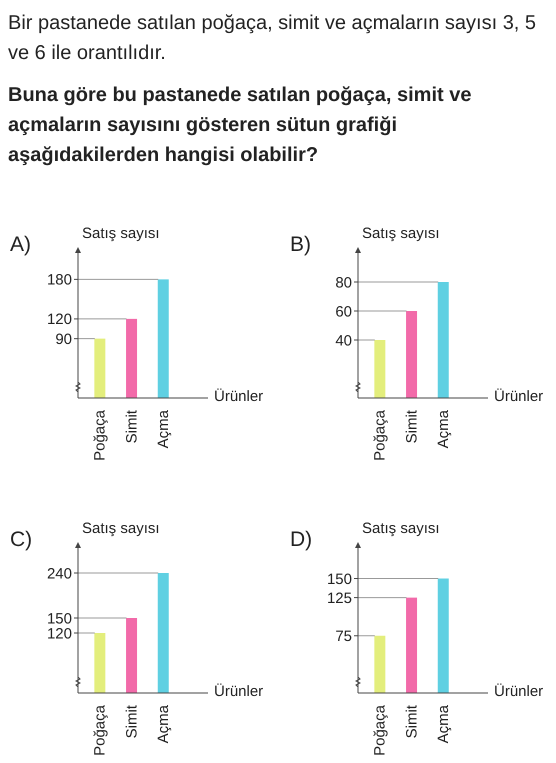 The image size is (556, 763). What do you see at coordinates (273, 38) in the screenshot?
I see `text: Bir pastanede satılan poğaça, simit ve açmaların sayısı 3, 5 ve 6 ile orantılıdır.` at bounding box center [273, 38].